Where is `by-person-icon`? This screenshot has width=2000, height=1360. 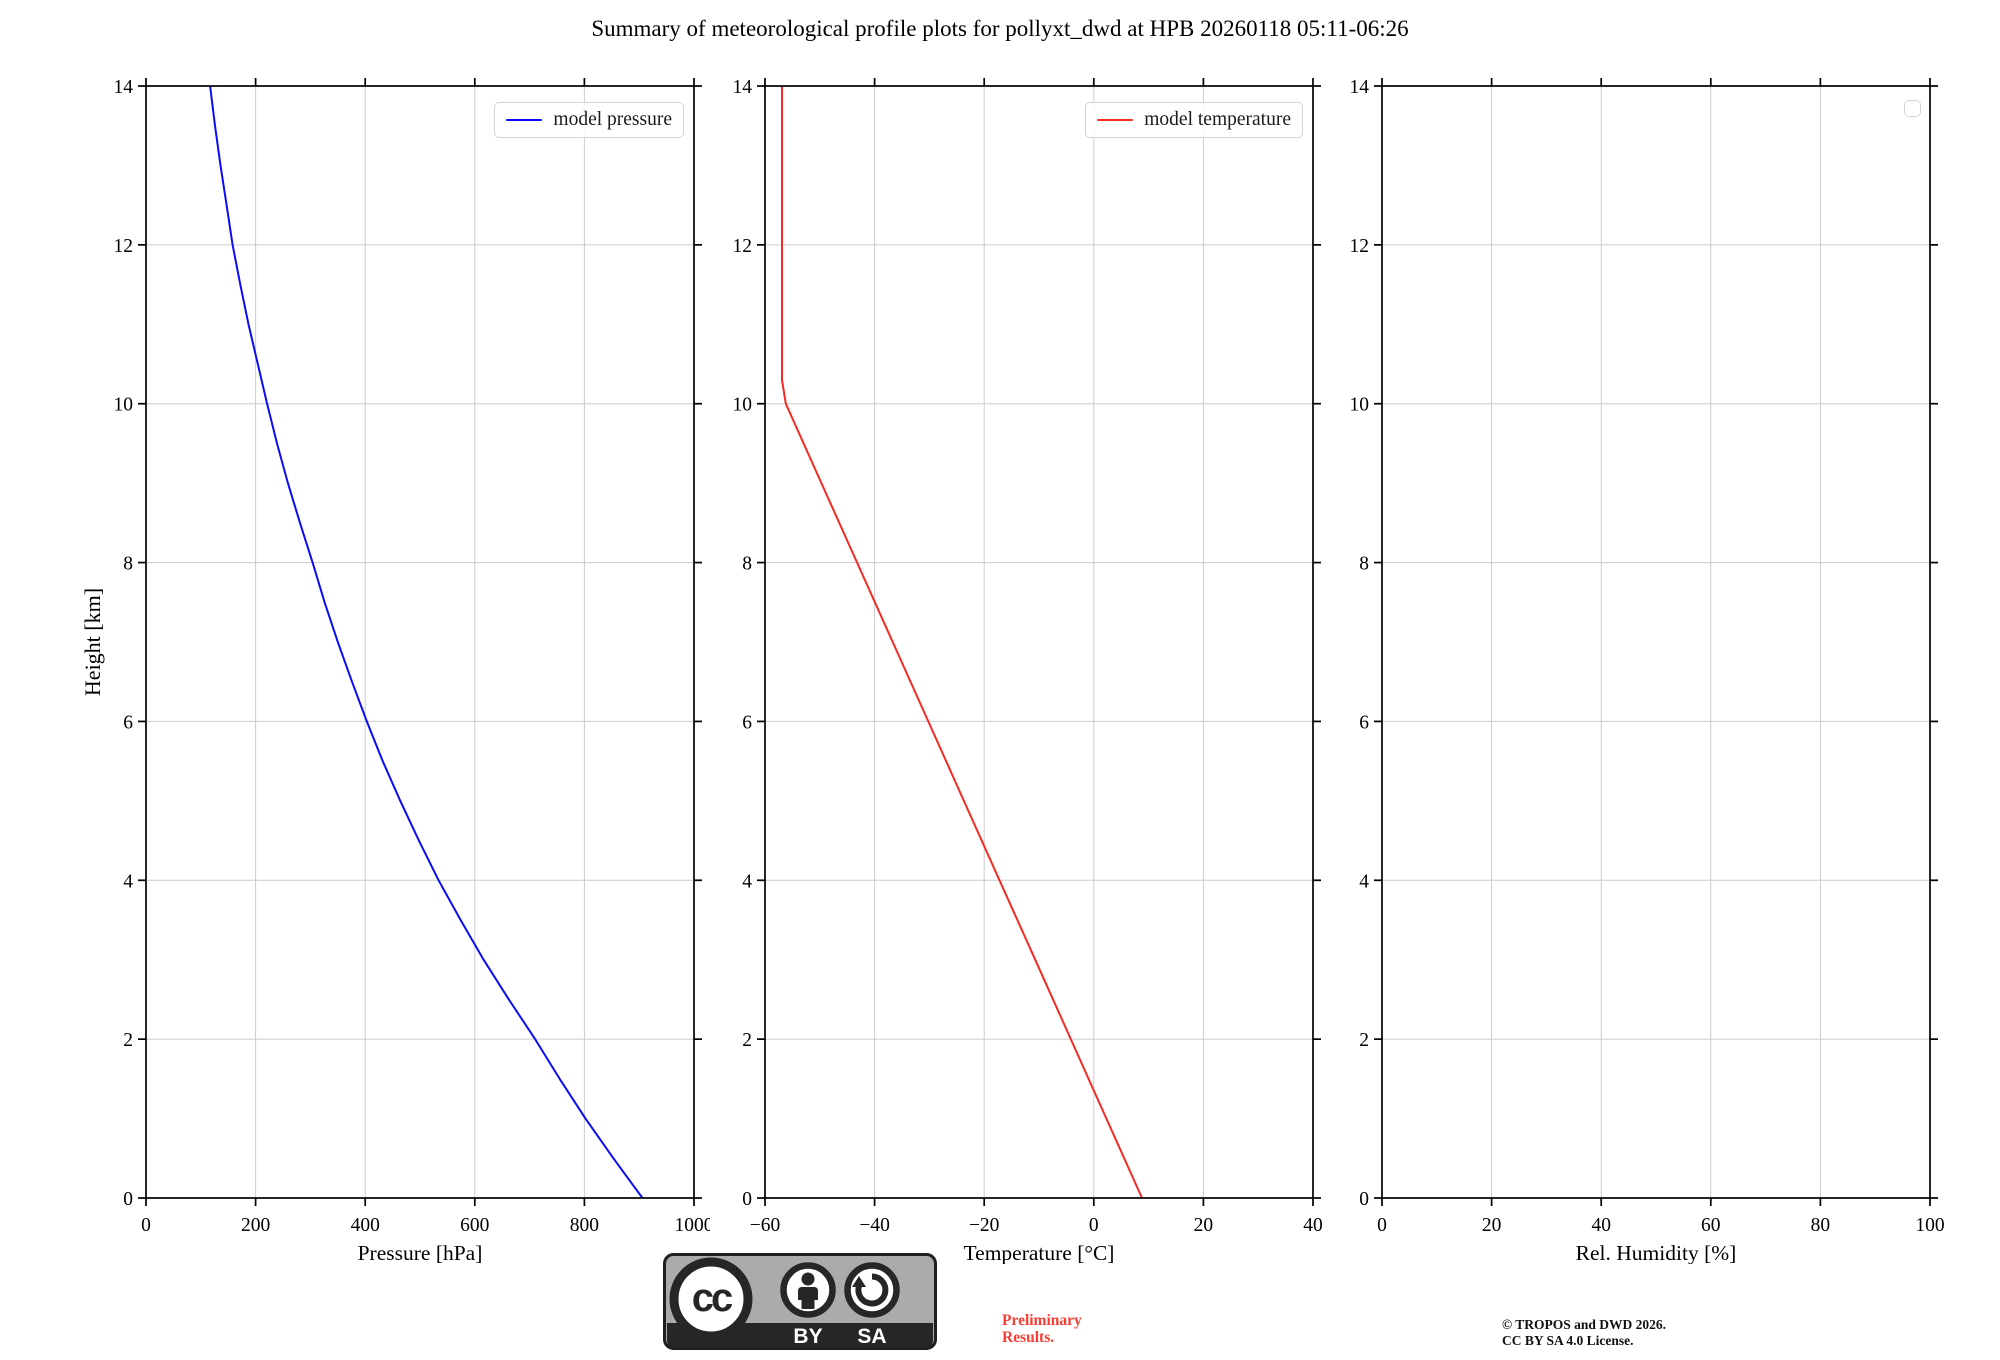 by-person-icon is located at coordinates (808, 1290).